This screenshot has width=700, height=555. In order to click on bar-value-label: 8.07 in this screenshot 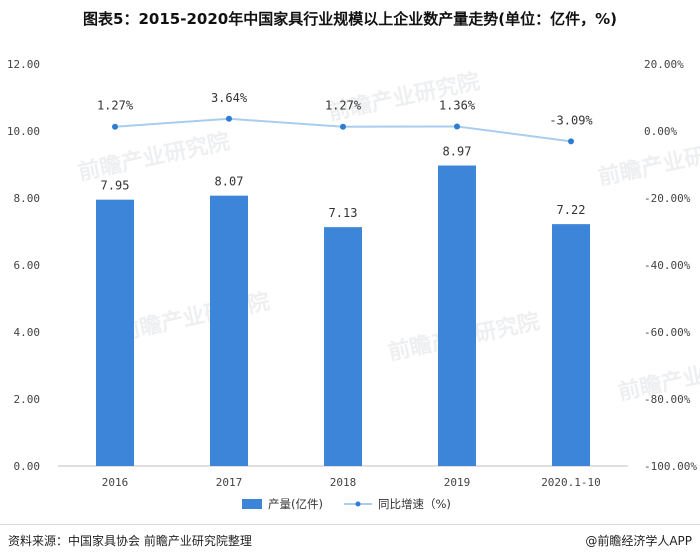, I will do `click(229, 182)`.